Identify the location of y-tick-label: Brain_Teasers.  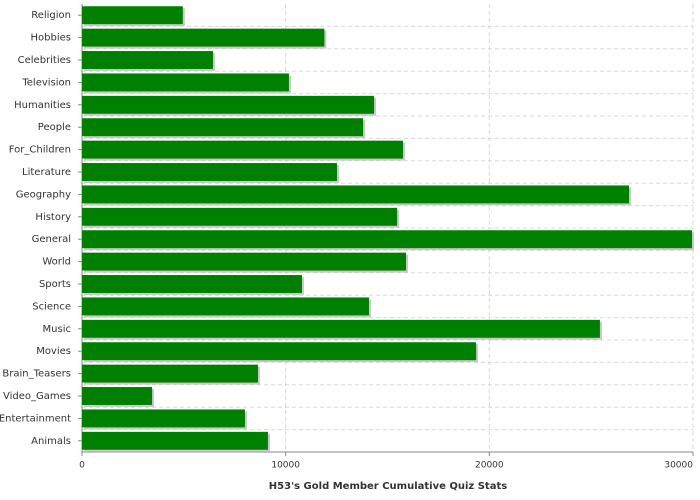
(36, 374).